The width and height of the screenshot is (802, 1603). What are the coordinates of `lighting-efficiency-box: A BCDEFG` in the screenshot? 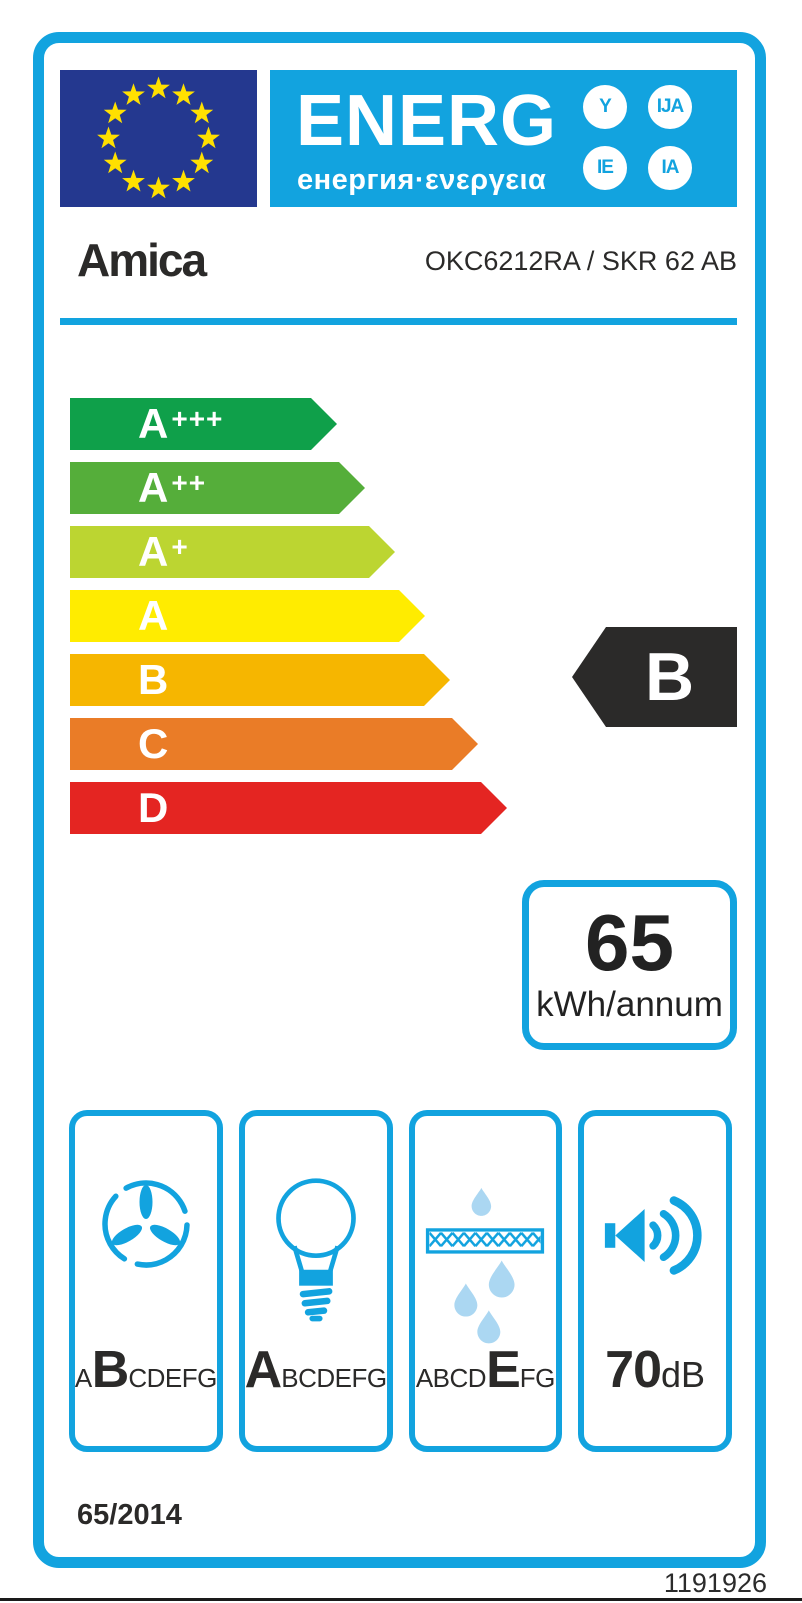 It's located at (315, 1281).